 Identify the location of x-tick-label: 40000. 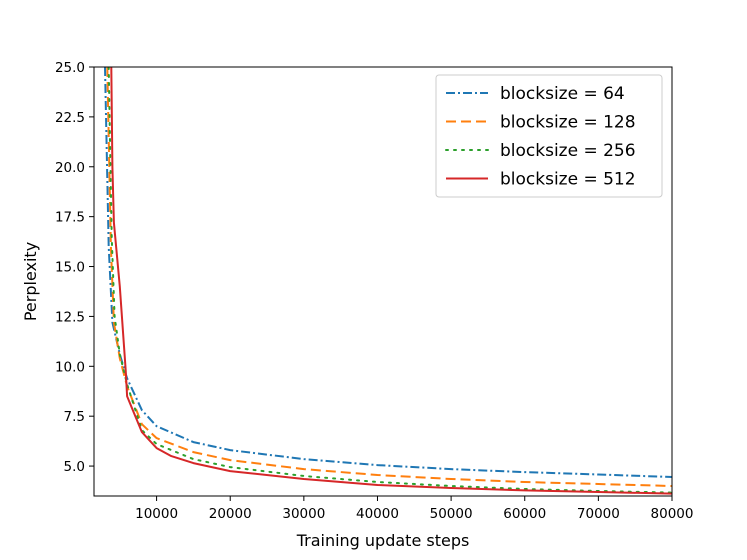
(377, 514).